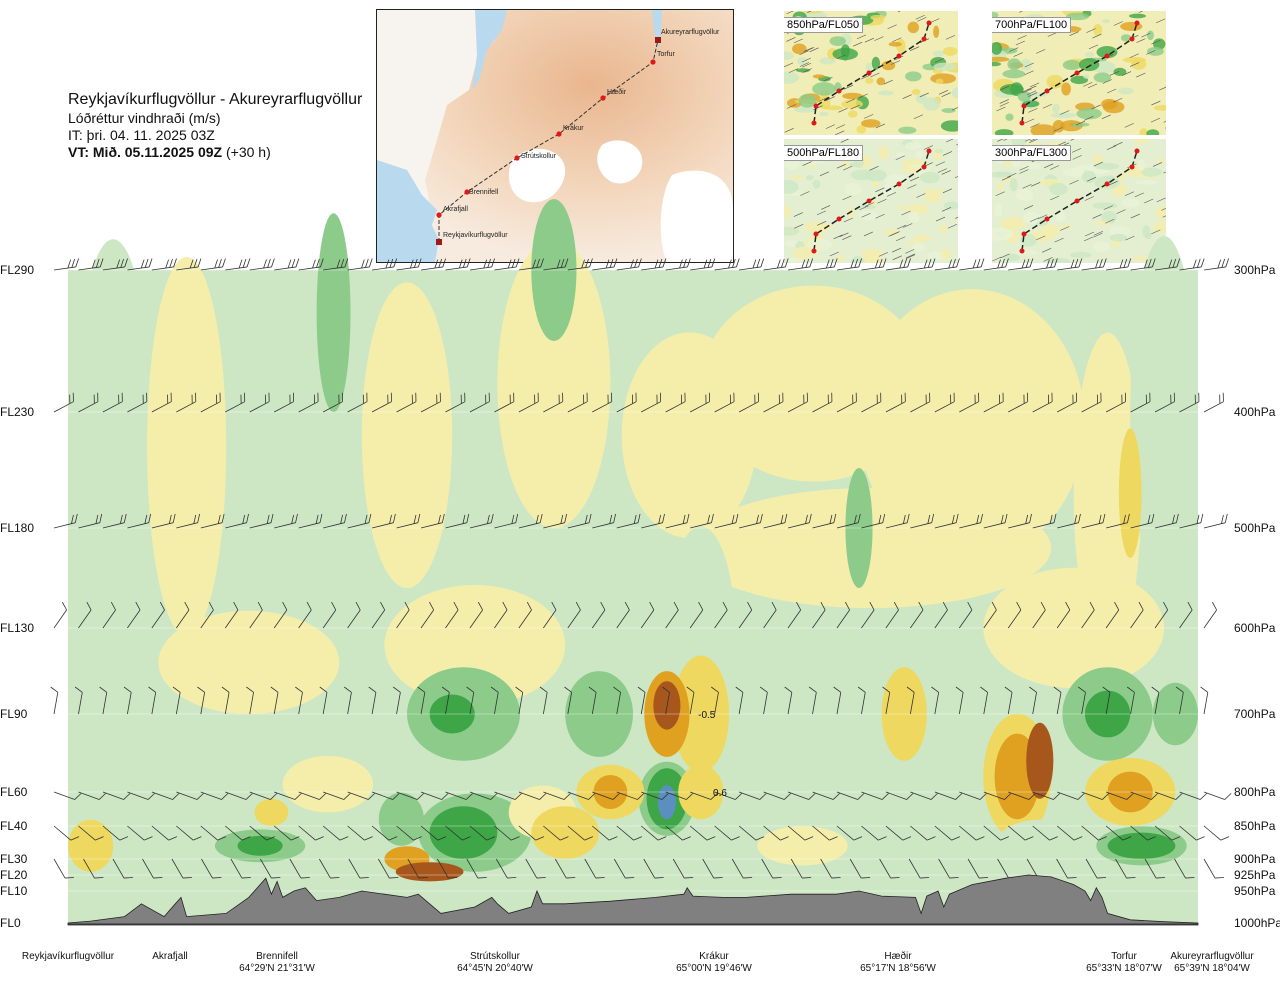 The width and height of the screenshot is (1280, 981). Describe the element at coordinates (871, 201) in the screenshot. I see `thumb-500: 500hPa/FL180` at that location.